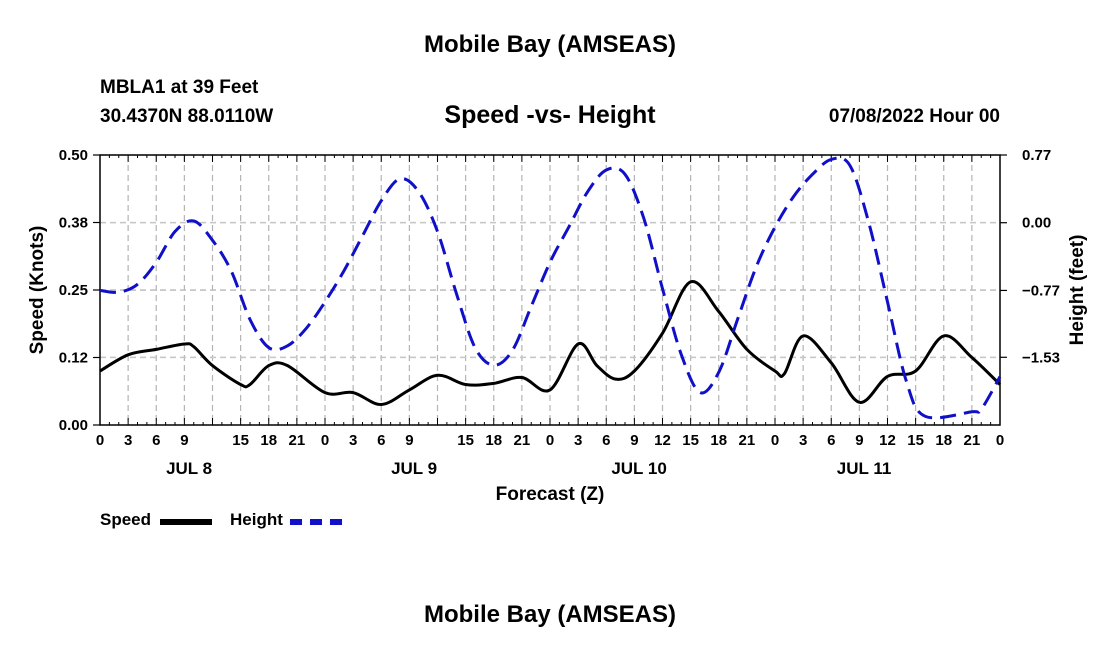  I want to click on y-axis-label: Speed (Knots), so click(37, 290).